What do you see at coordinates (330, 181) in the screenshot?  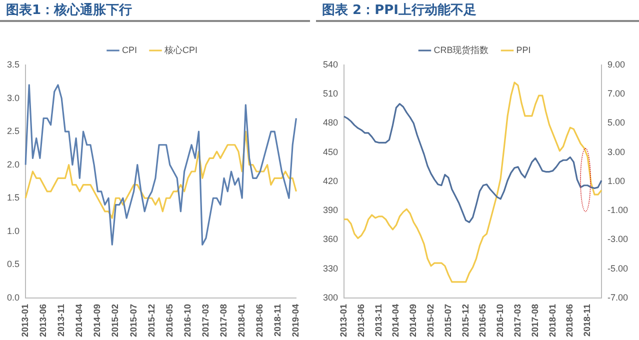 I see `y-tick-label: 420` at bounding box center [330, 181].